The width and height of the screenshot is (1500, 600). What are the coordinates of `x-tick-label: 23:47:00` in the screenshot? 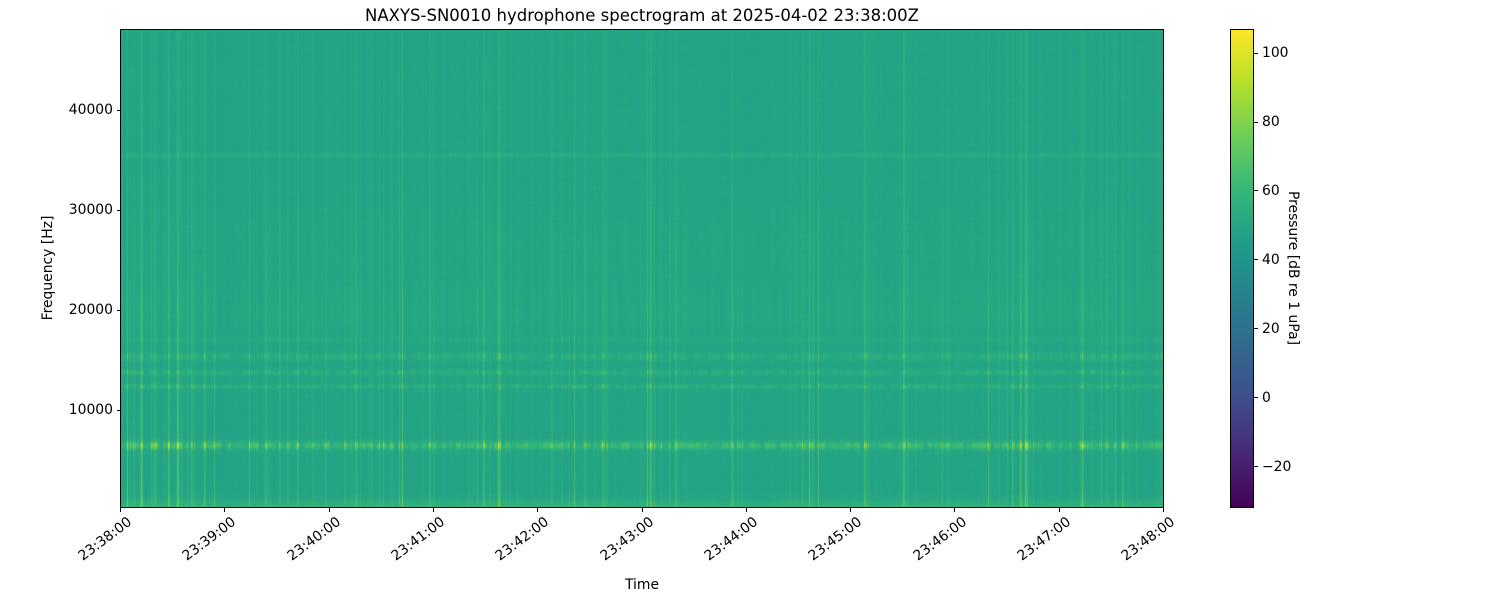 It's located at (1044, 539).